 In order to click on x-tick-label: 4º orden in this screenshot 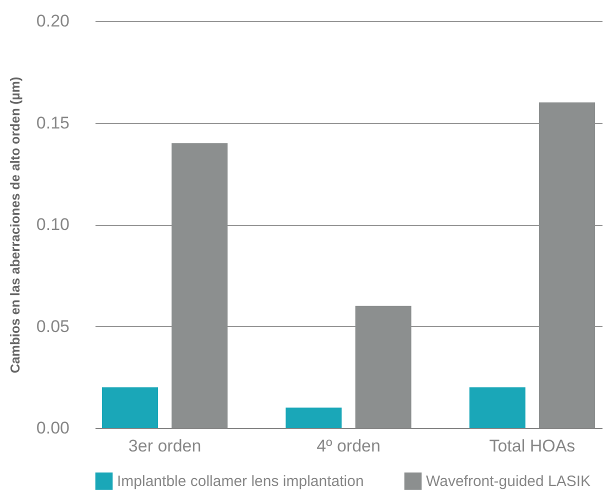, I will do `click(348, 446)`.